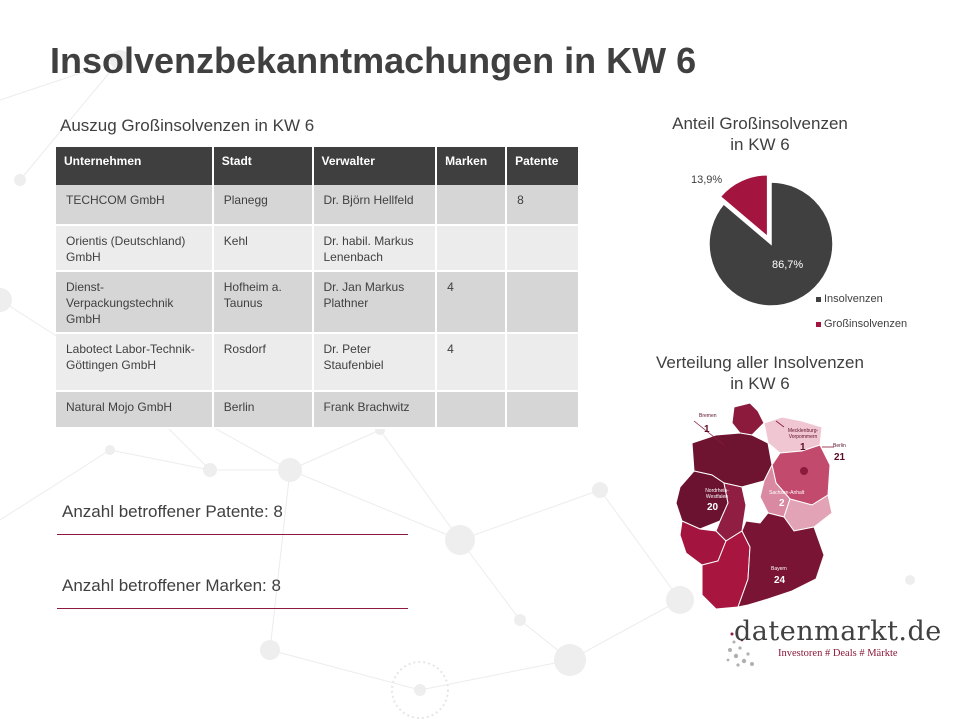 This screenshot has height=720, width=960. I want to click on map-region-schleswig-holstein, so click(748, 419).